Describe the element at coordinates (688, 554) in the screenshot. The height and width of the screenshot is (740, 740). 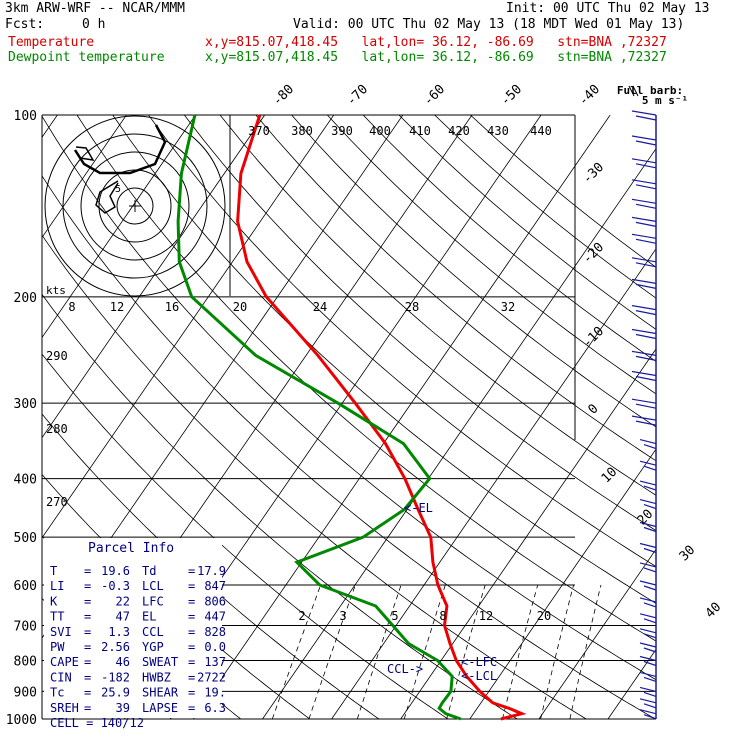
I see `isotherm-label: 30` at that location.